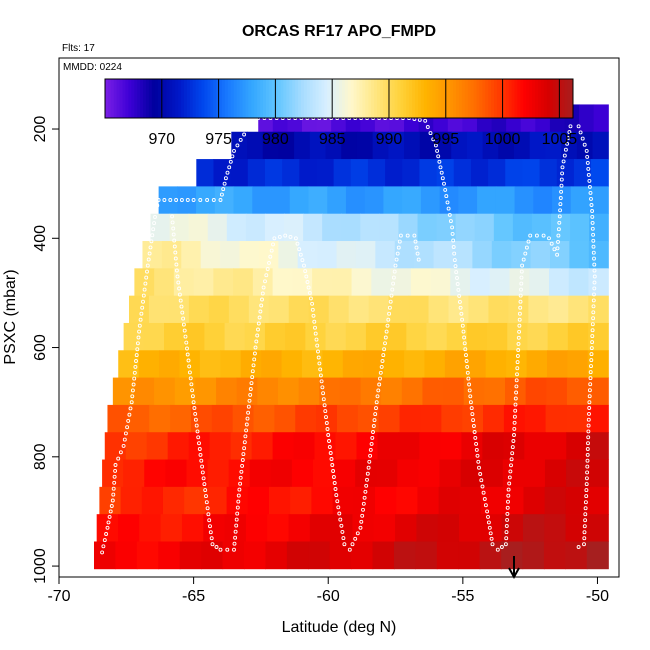 Image resolution: width=650 pixels, height=650 pixels. Describe the element at coordinates (161, 139) in the screenshot. I see `colorbar-tick-label: 970` at that location.